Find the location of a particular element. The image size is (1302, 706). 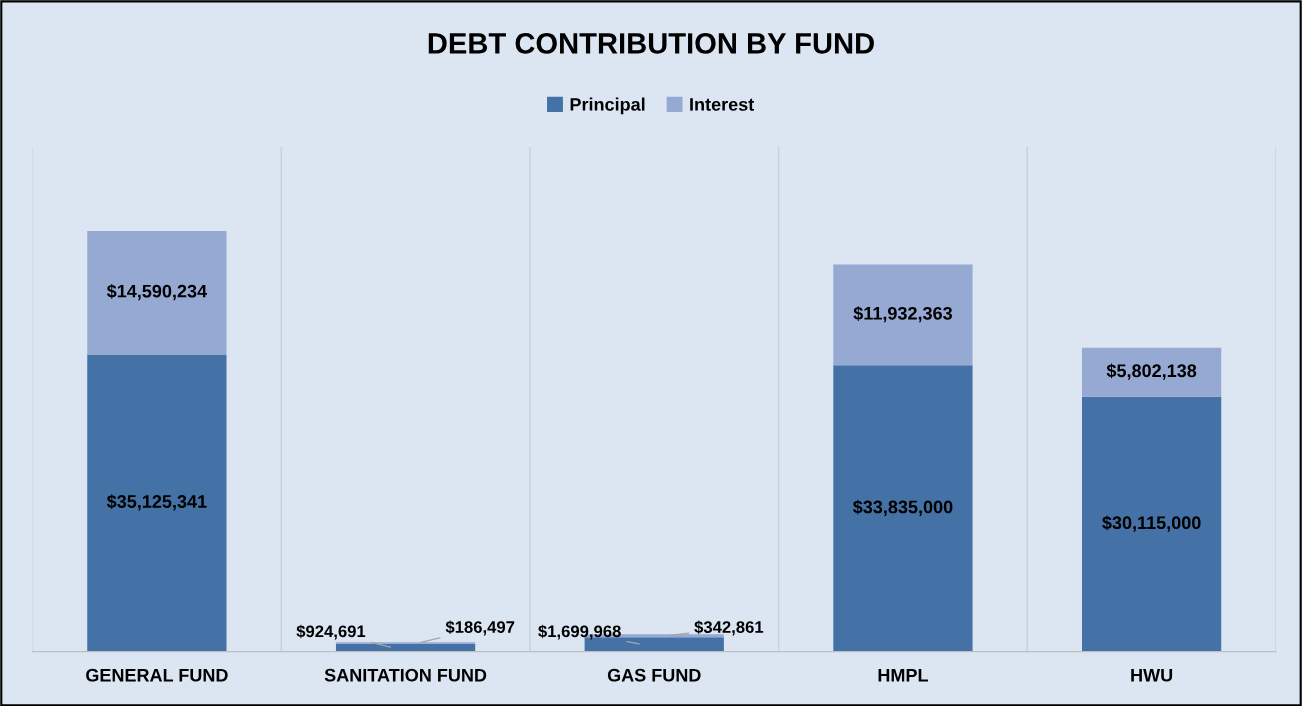

legend-label: Principal is located at coordinates (607, 106).